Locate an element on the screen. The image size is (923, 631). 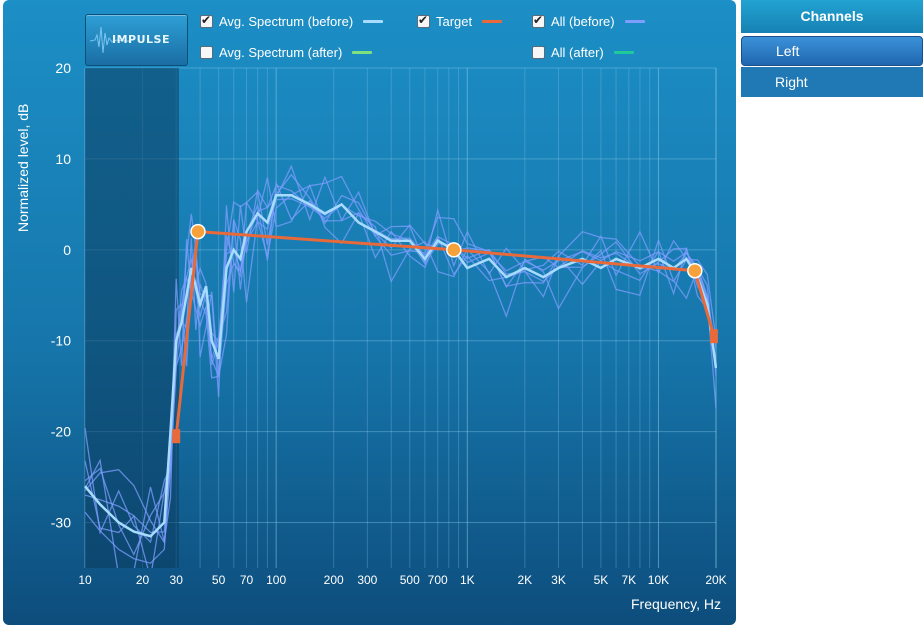
x-tick-label: 100 is located at coordinates (276, 580).